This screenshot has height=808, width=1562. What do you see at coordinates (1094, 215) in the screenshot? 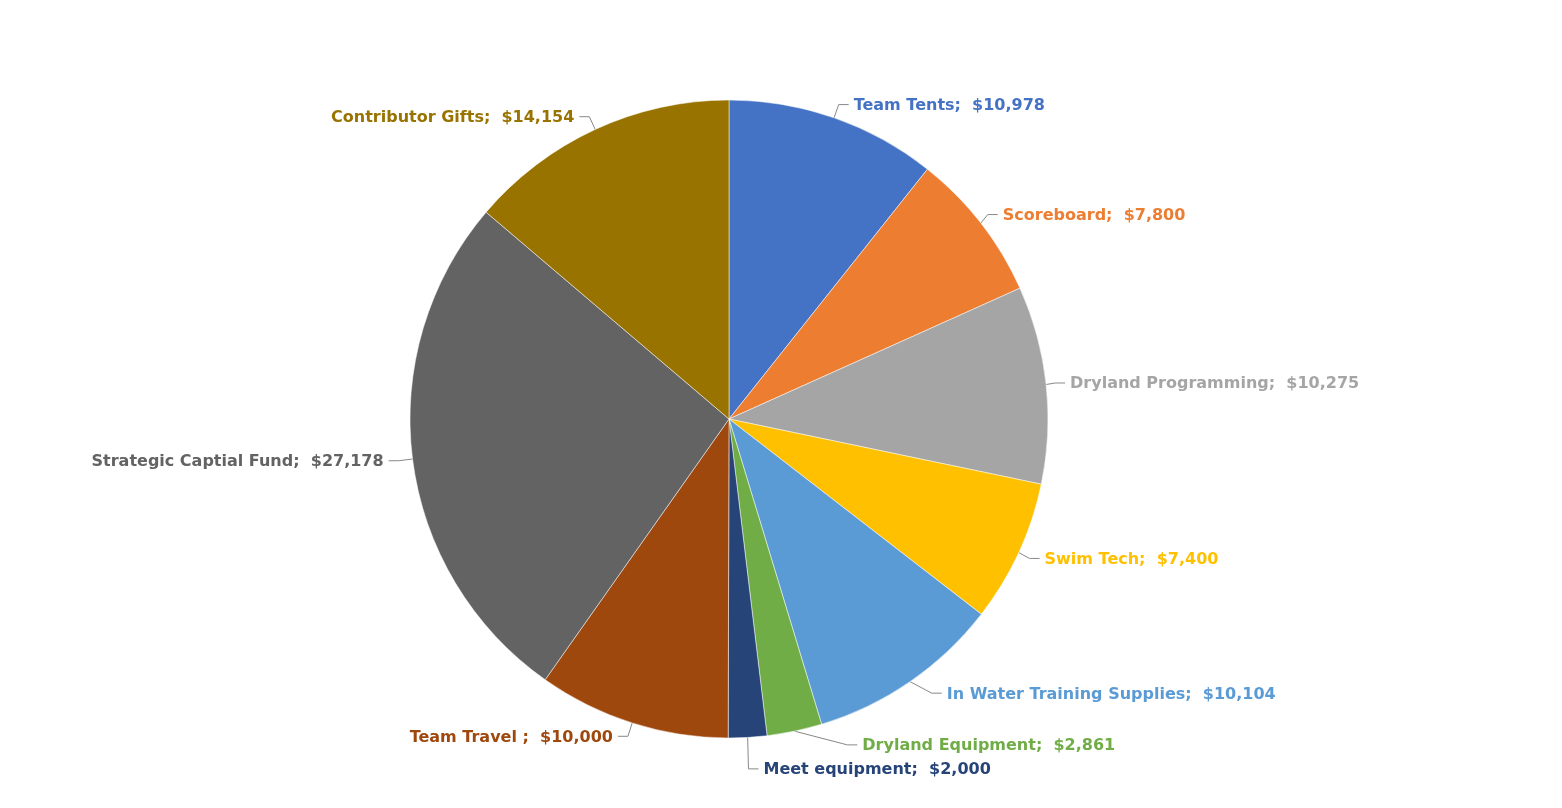
I see `slice-label: Scoreboard; $7,800` at bounding box center [1094, 215].